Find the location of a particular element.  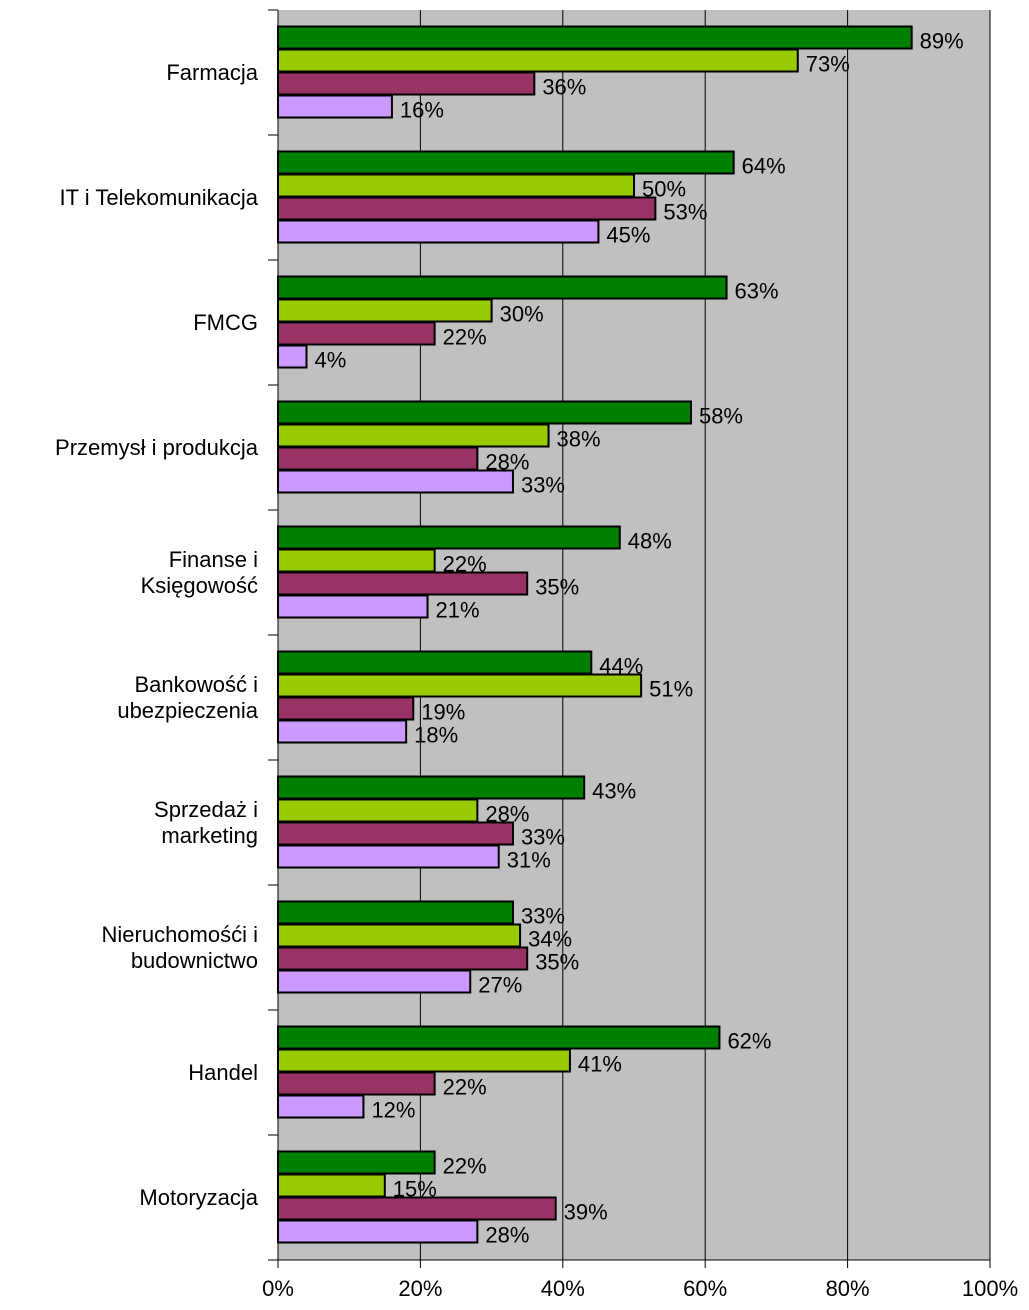

x-tick-label: 80% is located at coordinates (848, 1288).